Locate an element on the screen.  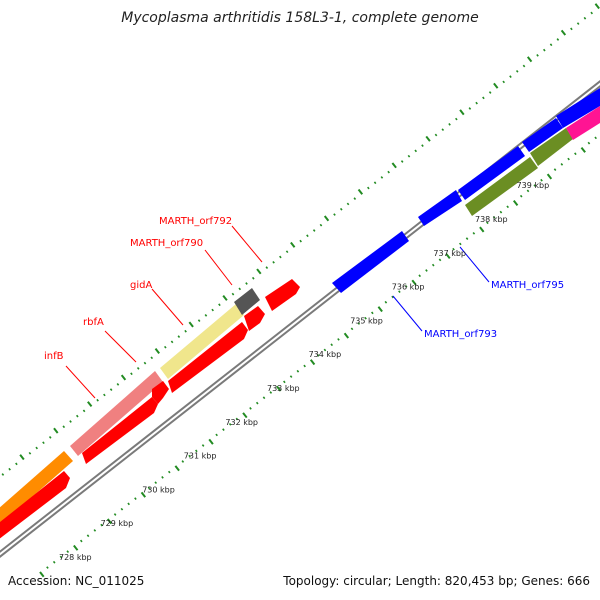
gene-orf792-marker is located at coordinates (282, 295).